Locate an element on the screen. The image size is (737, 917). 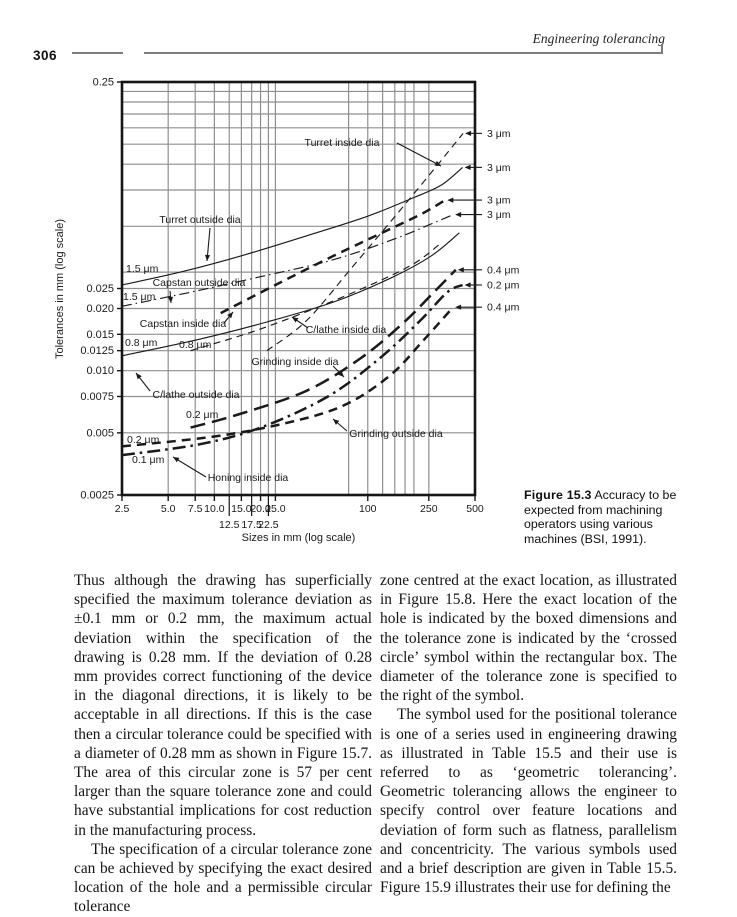
callout-label: Turret outside dia is located at coordinates (199, 220).